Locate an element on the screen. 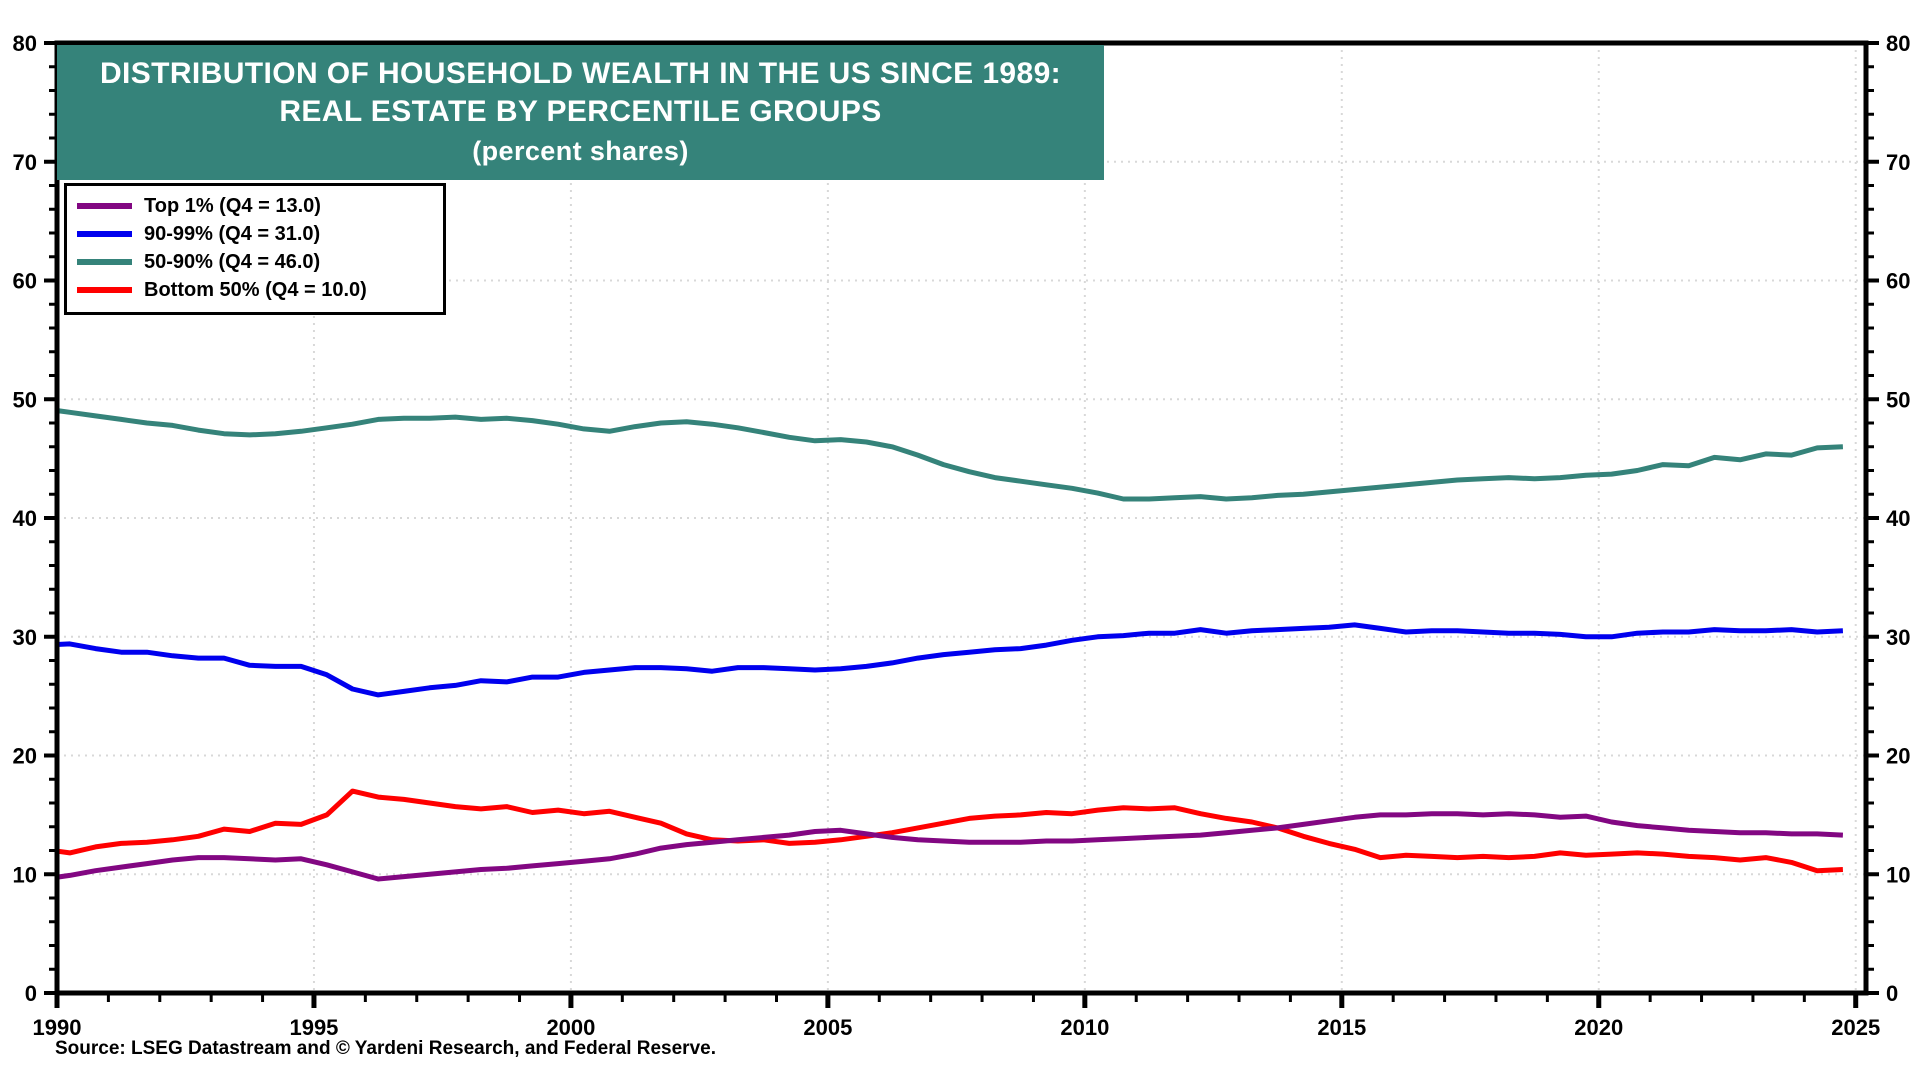 This screenshot has width=1920, height=1080. y-tick-label-left: 70 is located at coordinates (25, 162).